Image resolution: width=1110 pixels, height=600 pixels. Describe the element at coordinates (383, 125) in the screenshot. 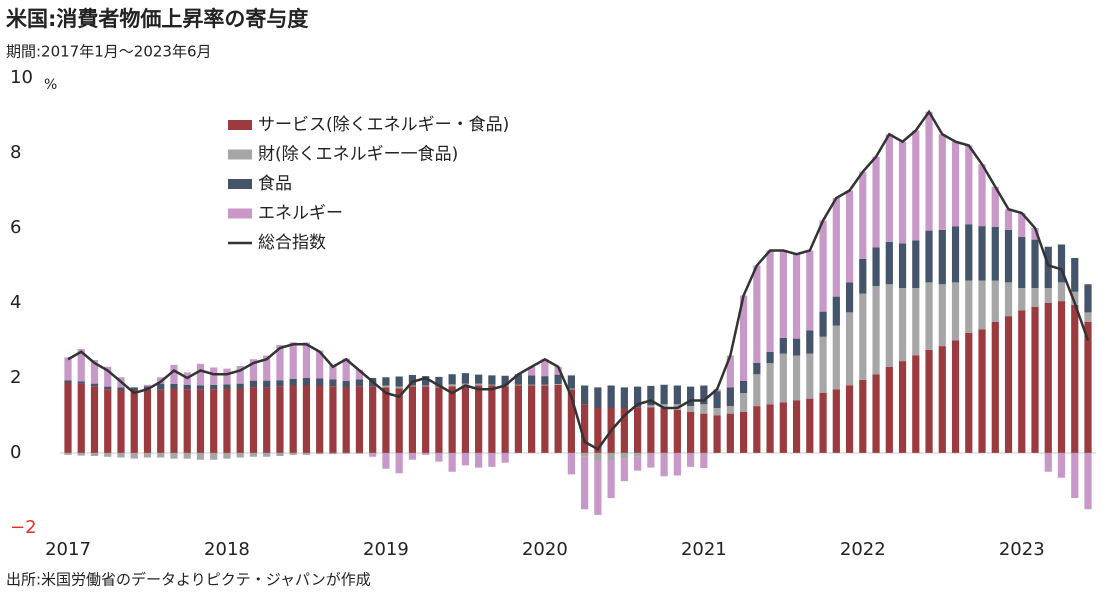

I see `legend-label: サービス(除くエネルギー・食品)` at that location.